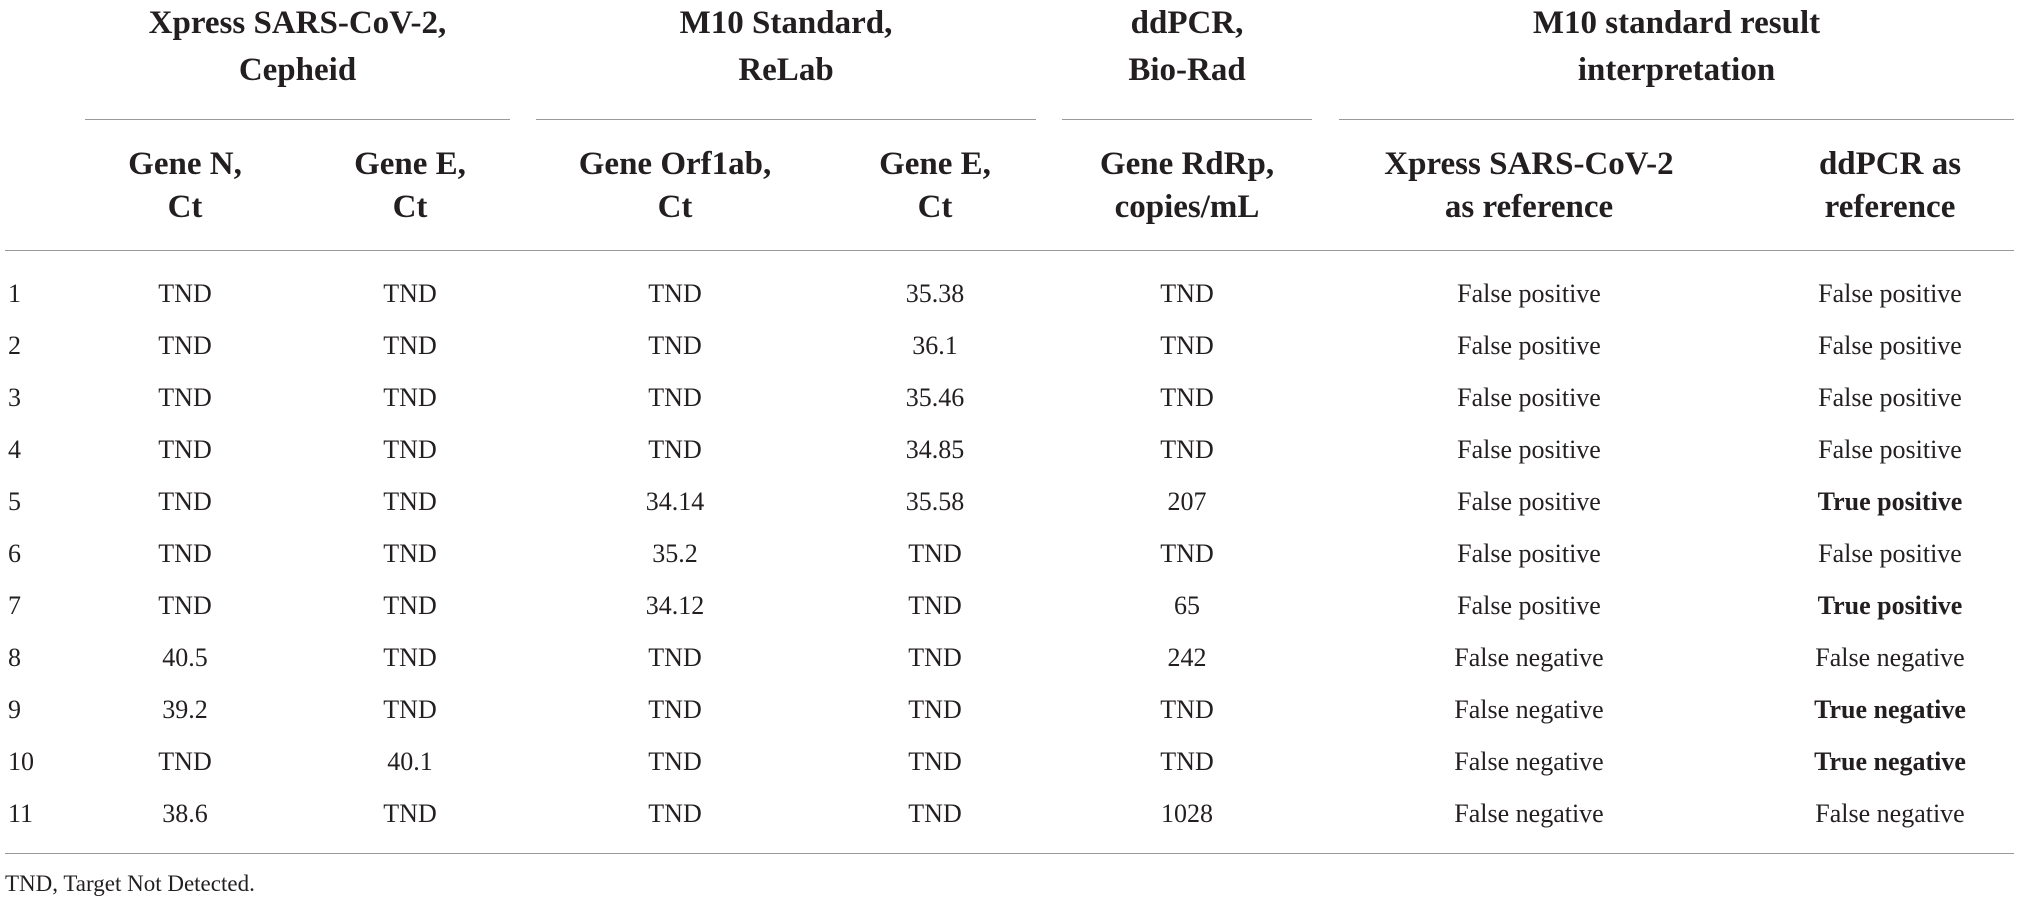 The image size is (2019, 908). I want to click on cell-gene-e-ct-m10: 35.38, so click(935, 293).